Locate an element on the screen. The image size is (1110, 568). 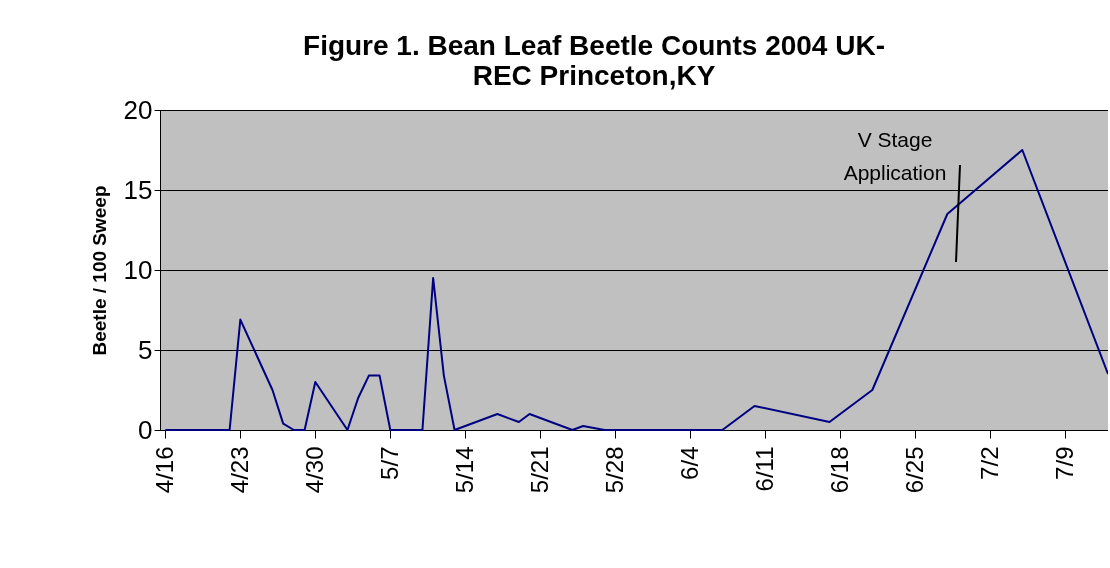
y-tick-label: 5 is located at coordinates (145, 349).